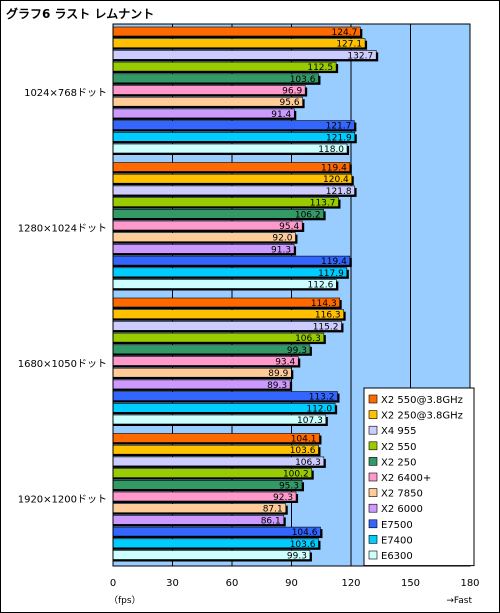  What do you see at coordinates (406, 478) in the screenshot?
I see `legend-entry: X2 6400+` at bounding box center [406, 478].